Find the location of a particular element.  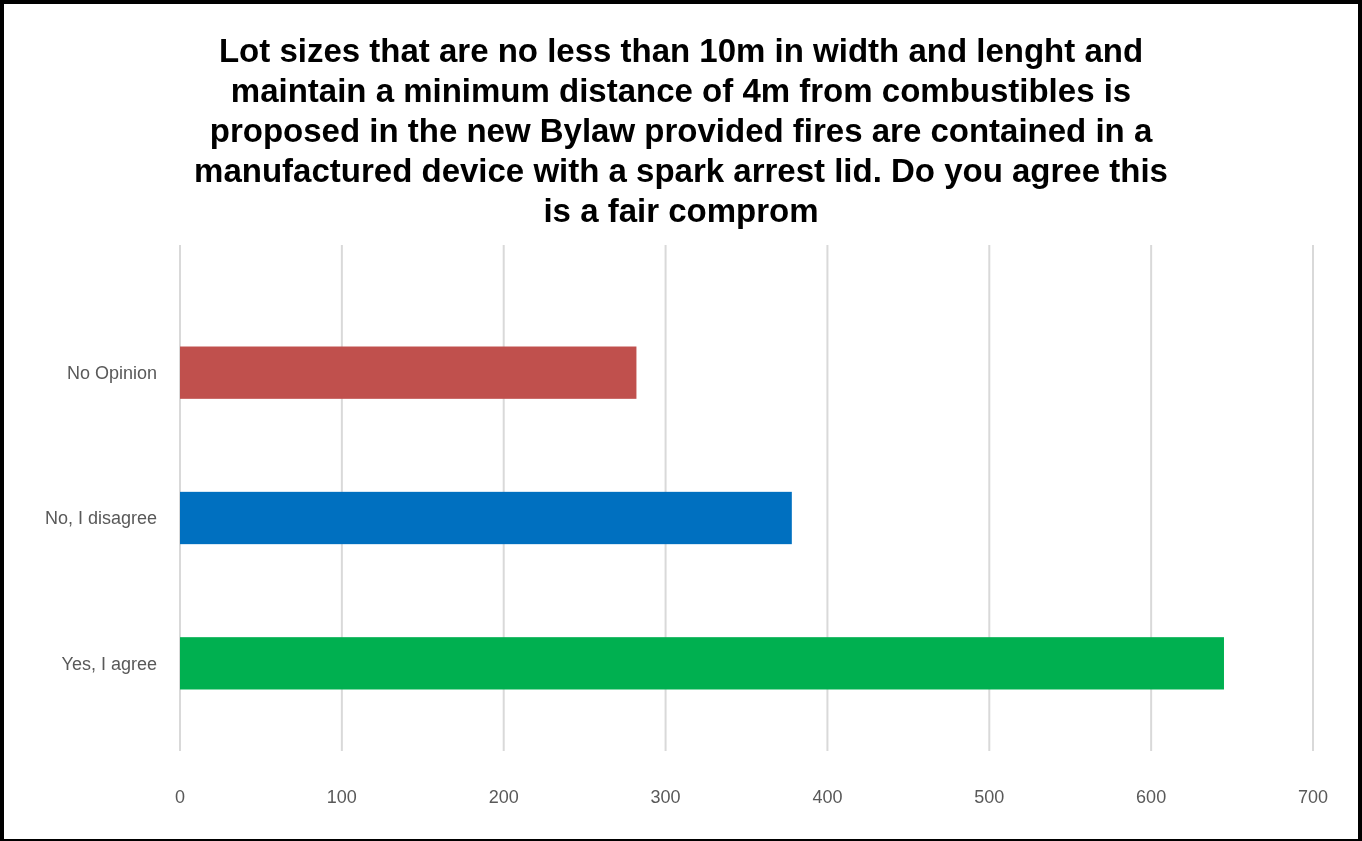

x-tick-label: 300 is located at coordinates (665, 797).